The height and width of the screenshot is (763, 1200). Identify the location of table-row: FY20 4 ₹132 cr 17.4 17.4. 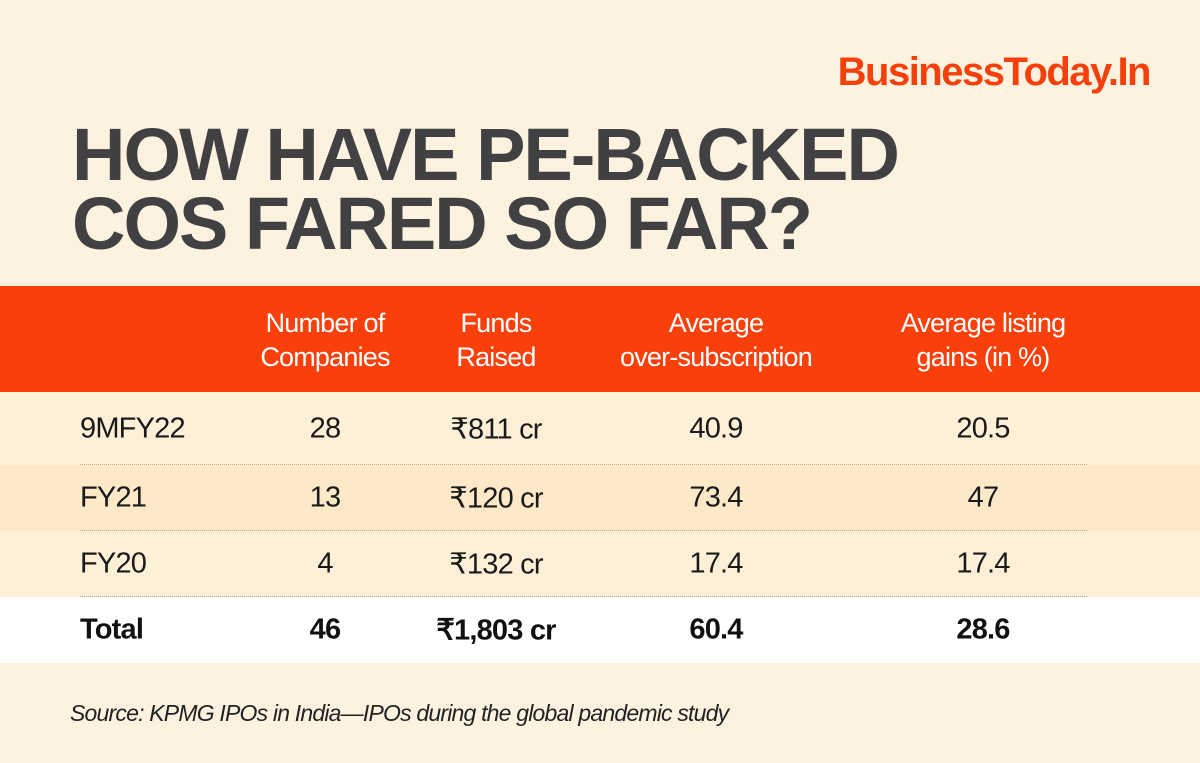
(600, 564).